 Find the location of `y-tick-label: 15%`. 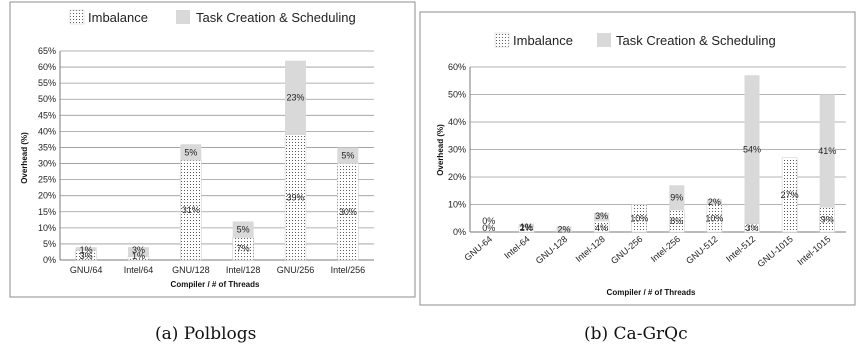

y-tick-label: 15% is located at coordinates (47, 212).